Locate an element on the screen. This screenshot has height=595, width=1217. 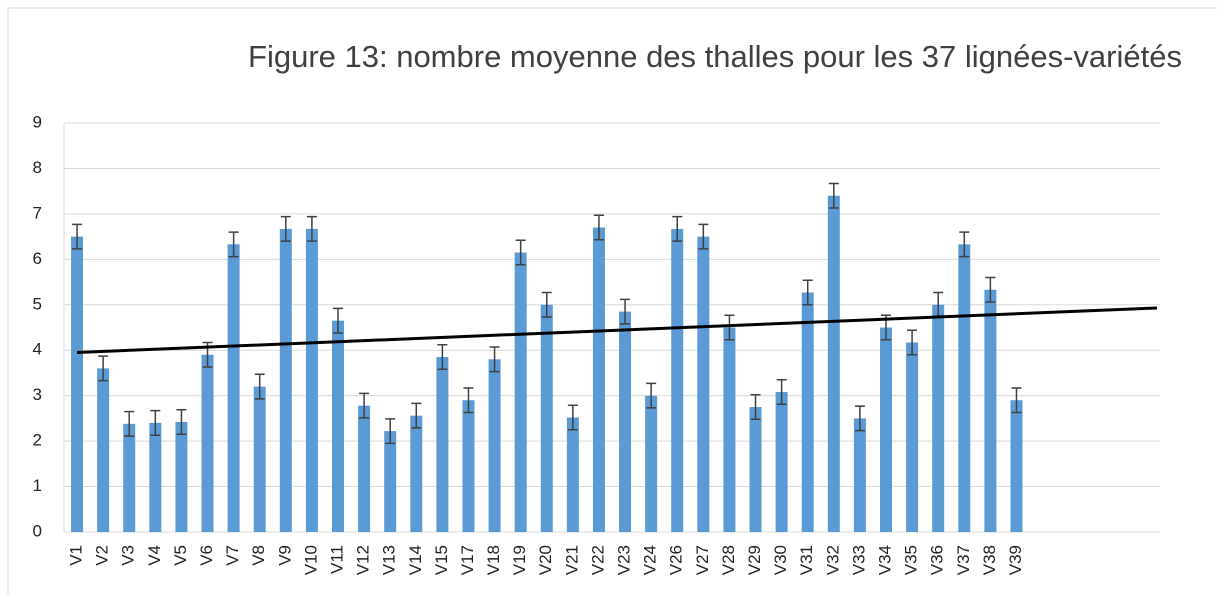
x-tick-label: V27 is located at coordinates (702, 560).